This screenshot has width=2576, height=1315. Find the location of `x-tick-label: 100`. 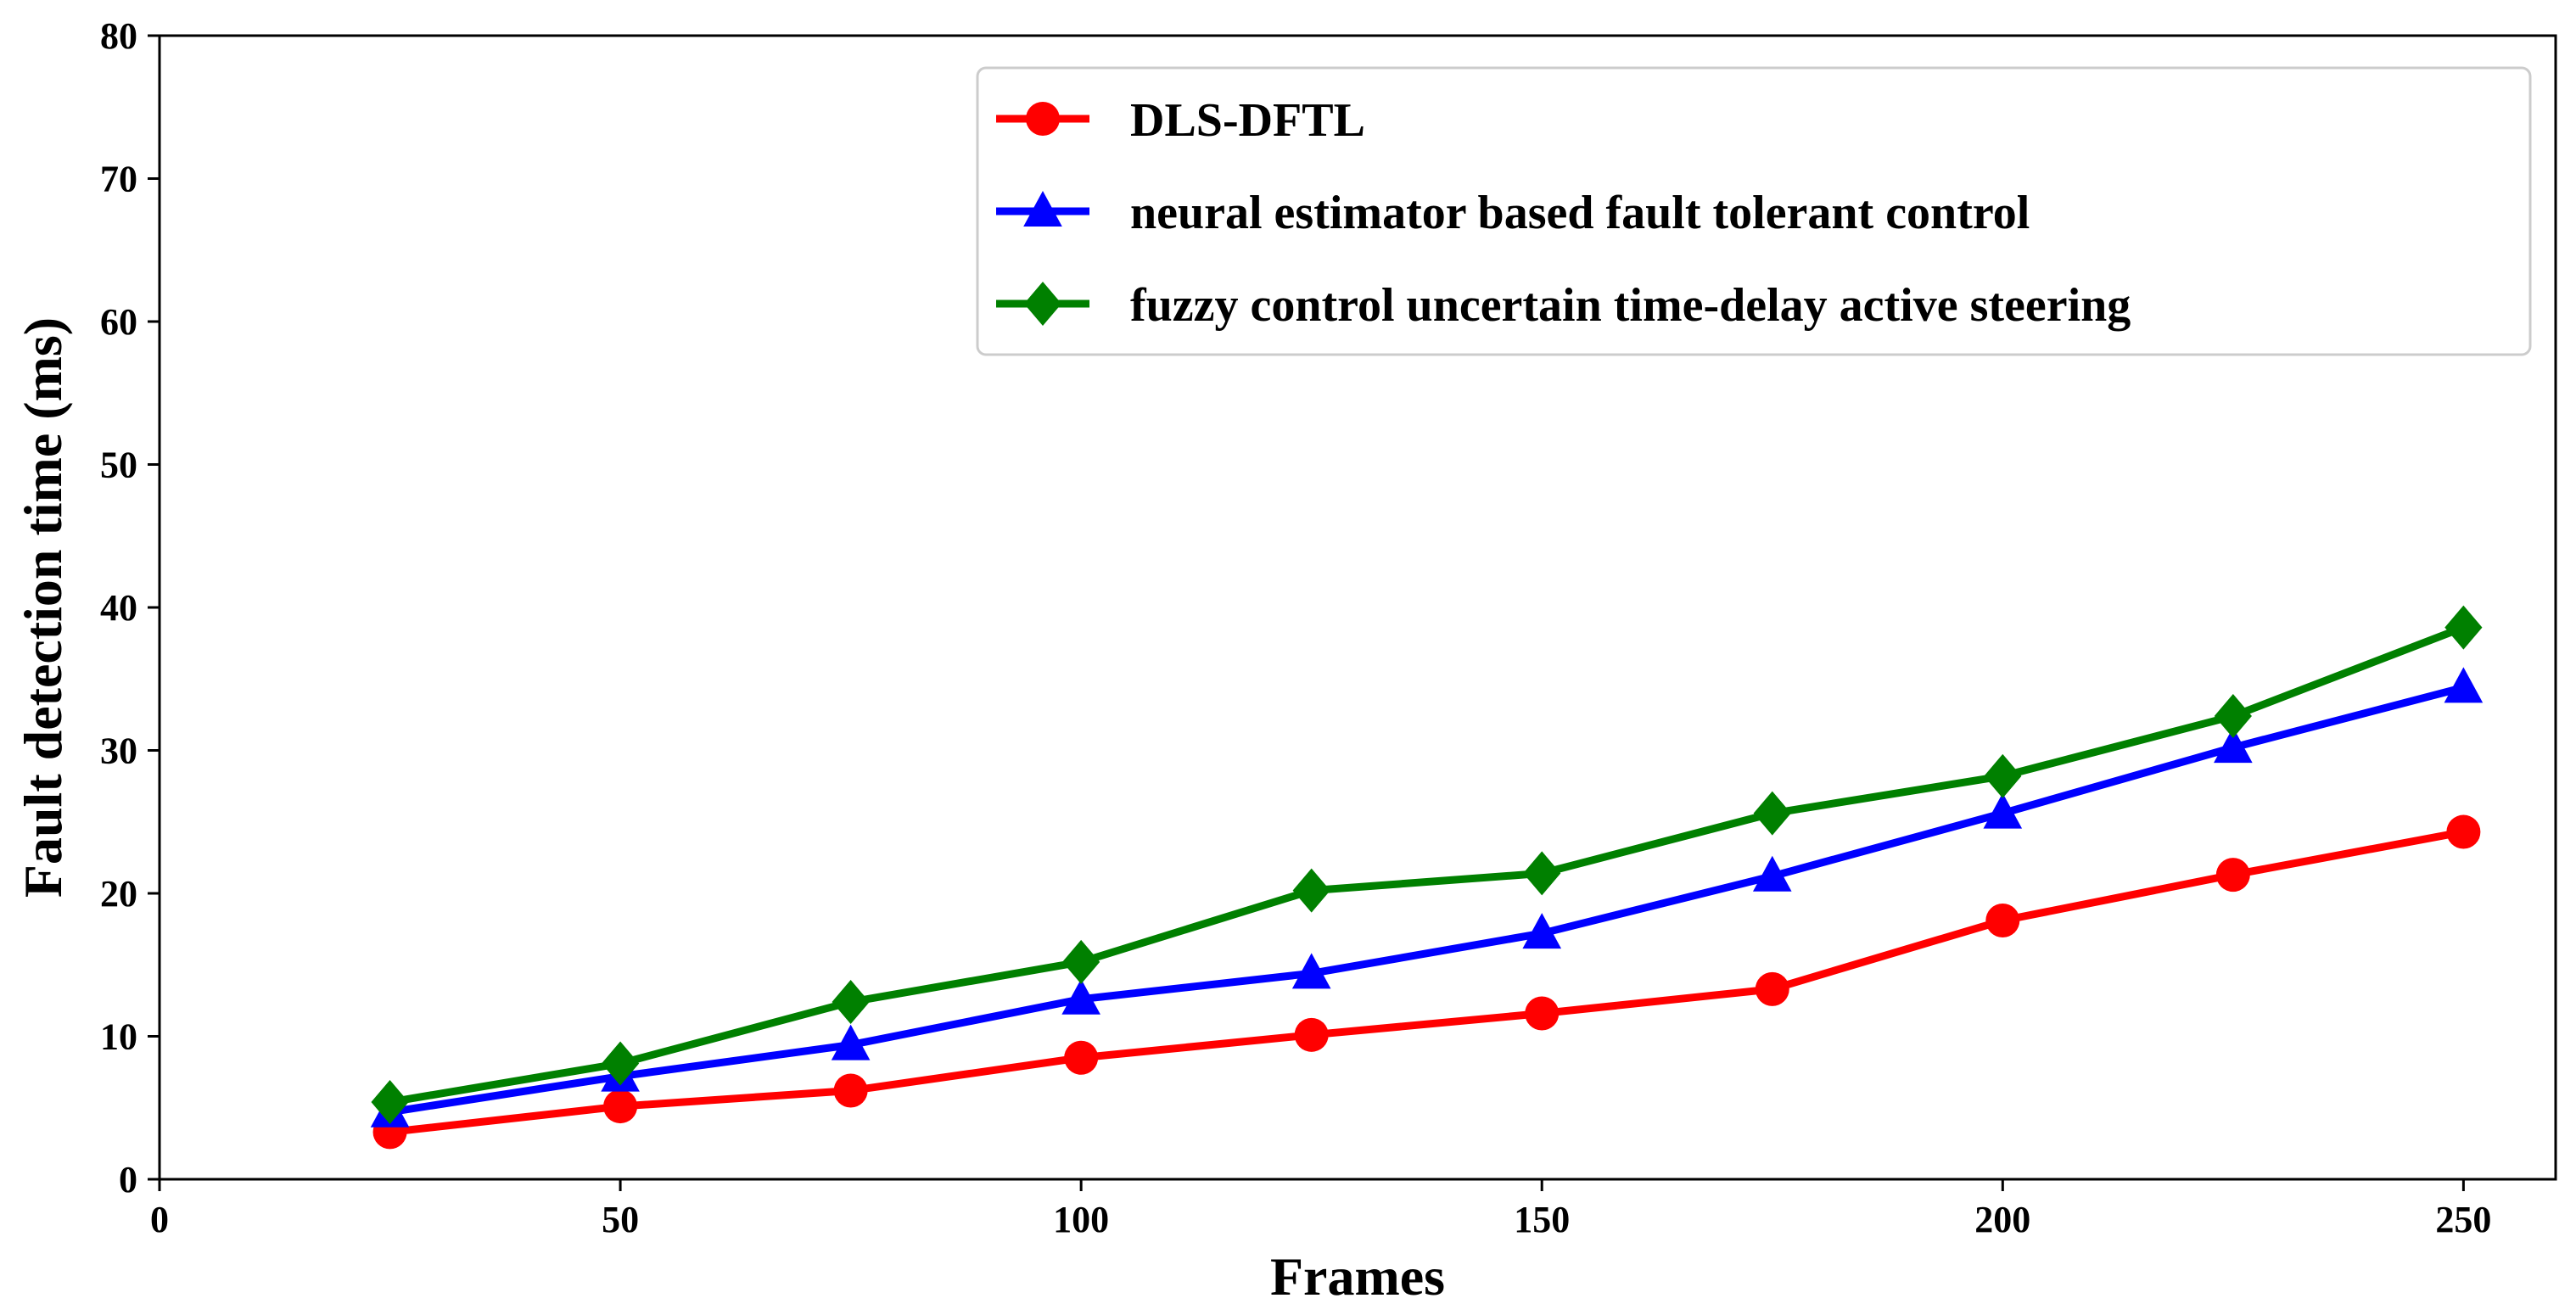

x-tick-label: 100 is located at coordinates (1081, 1220).